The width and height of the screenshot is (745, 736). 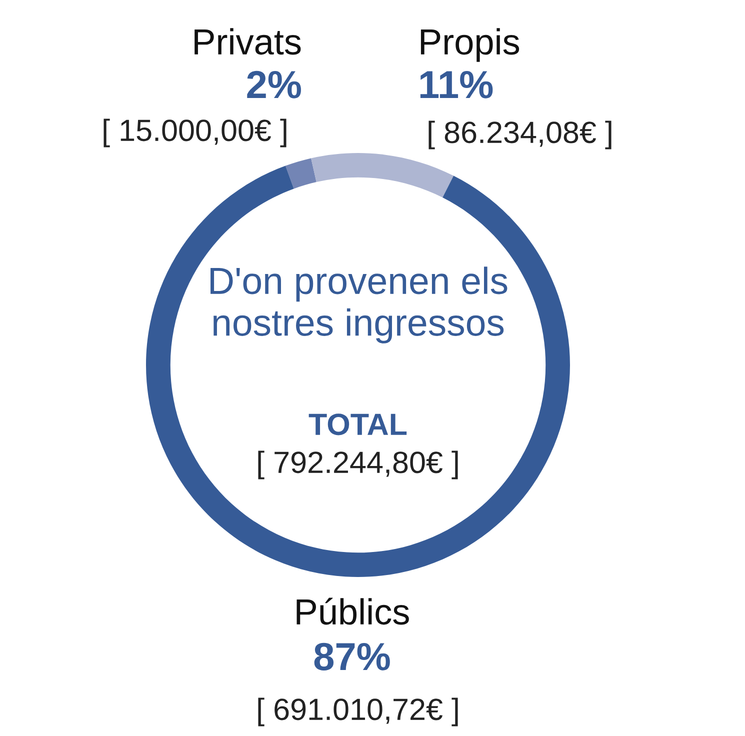 What do you see at coordinates (195, 133) in the screenshot?
I see `text: [ 15.000,00€ ]` at bounding box center [195, 133].